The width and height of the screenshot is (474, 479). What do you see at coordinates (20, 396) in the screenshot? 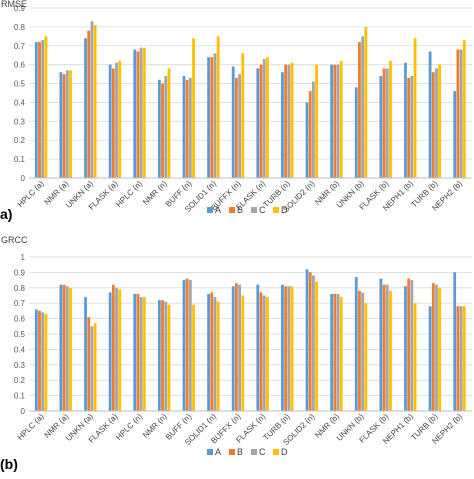
I see `y-tick-label: 0.1` at bounding box center [20, 396].